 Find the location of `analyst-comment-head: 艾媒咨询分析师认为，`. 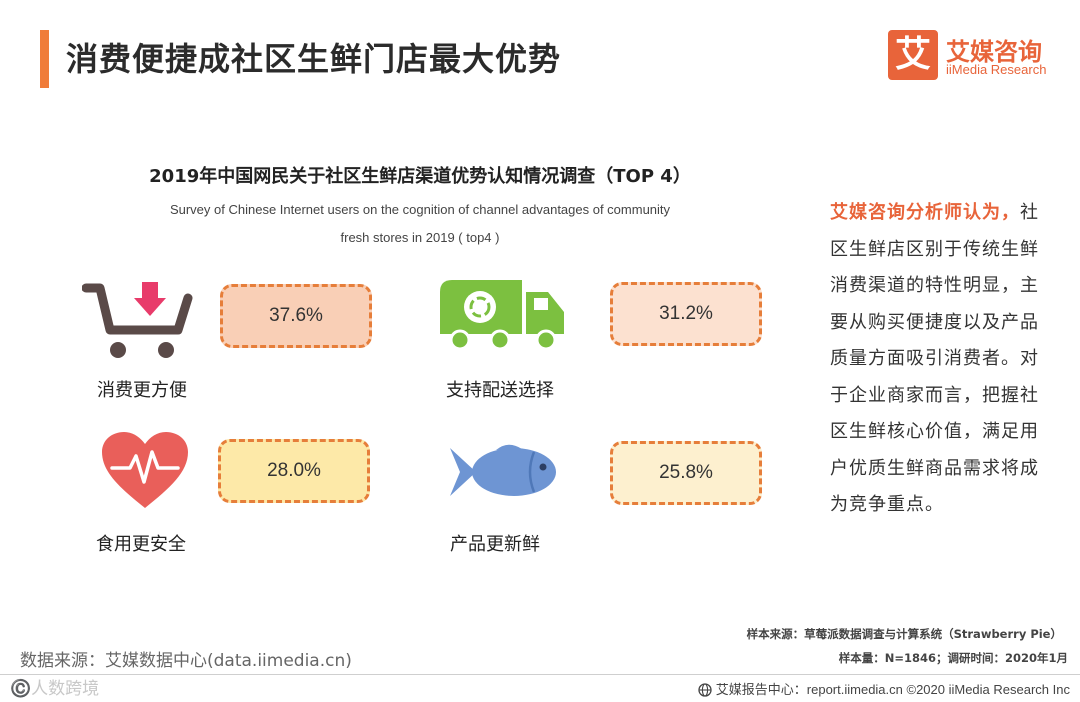

analyst-comment-head: 艾媒咨询分析师认为， is located at coordinates (925, 212).